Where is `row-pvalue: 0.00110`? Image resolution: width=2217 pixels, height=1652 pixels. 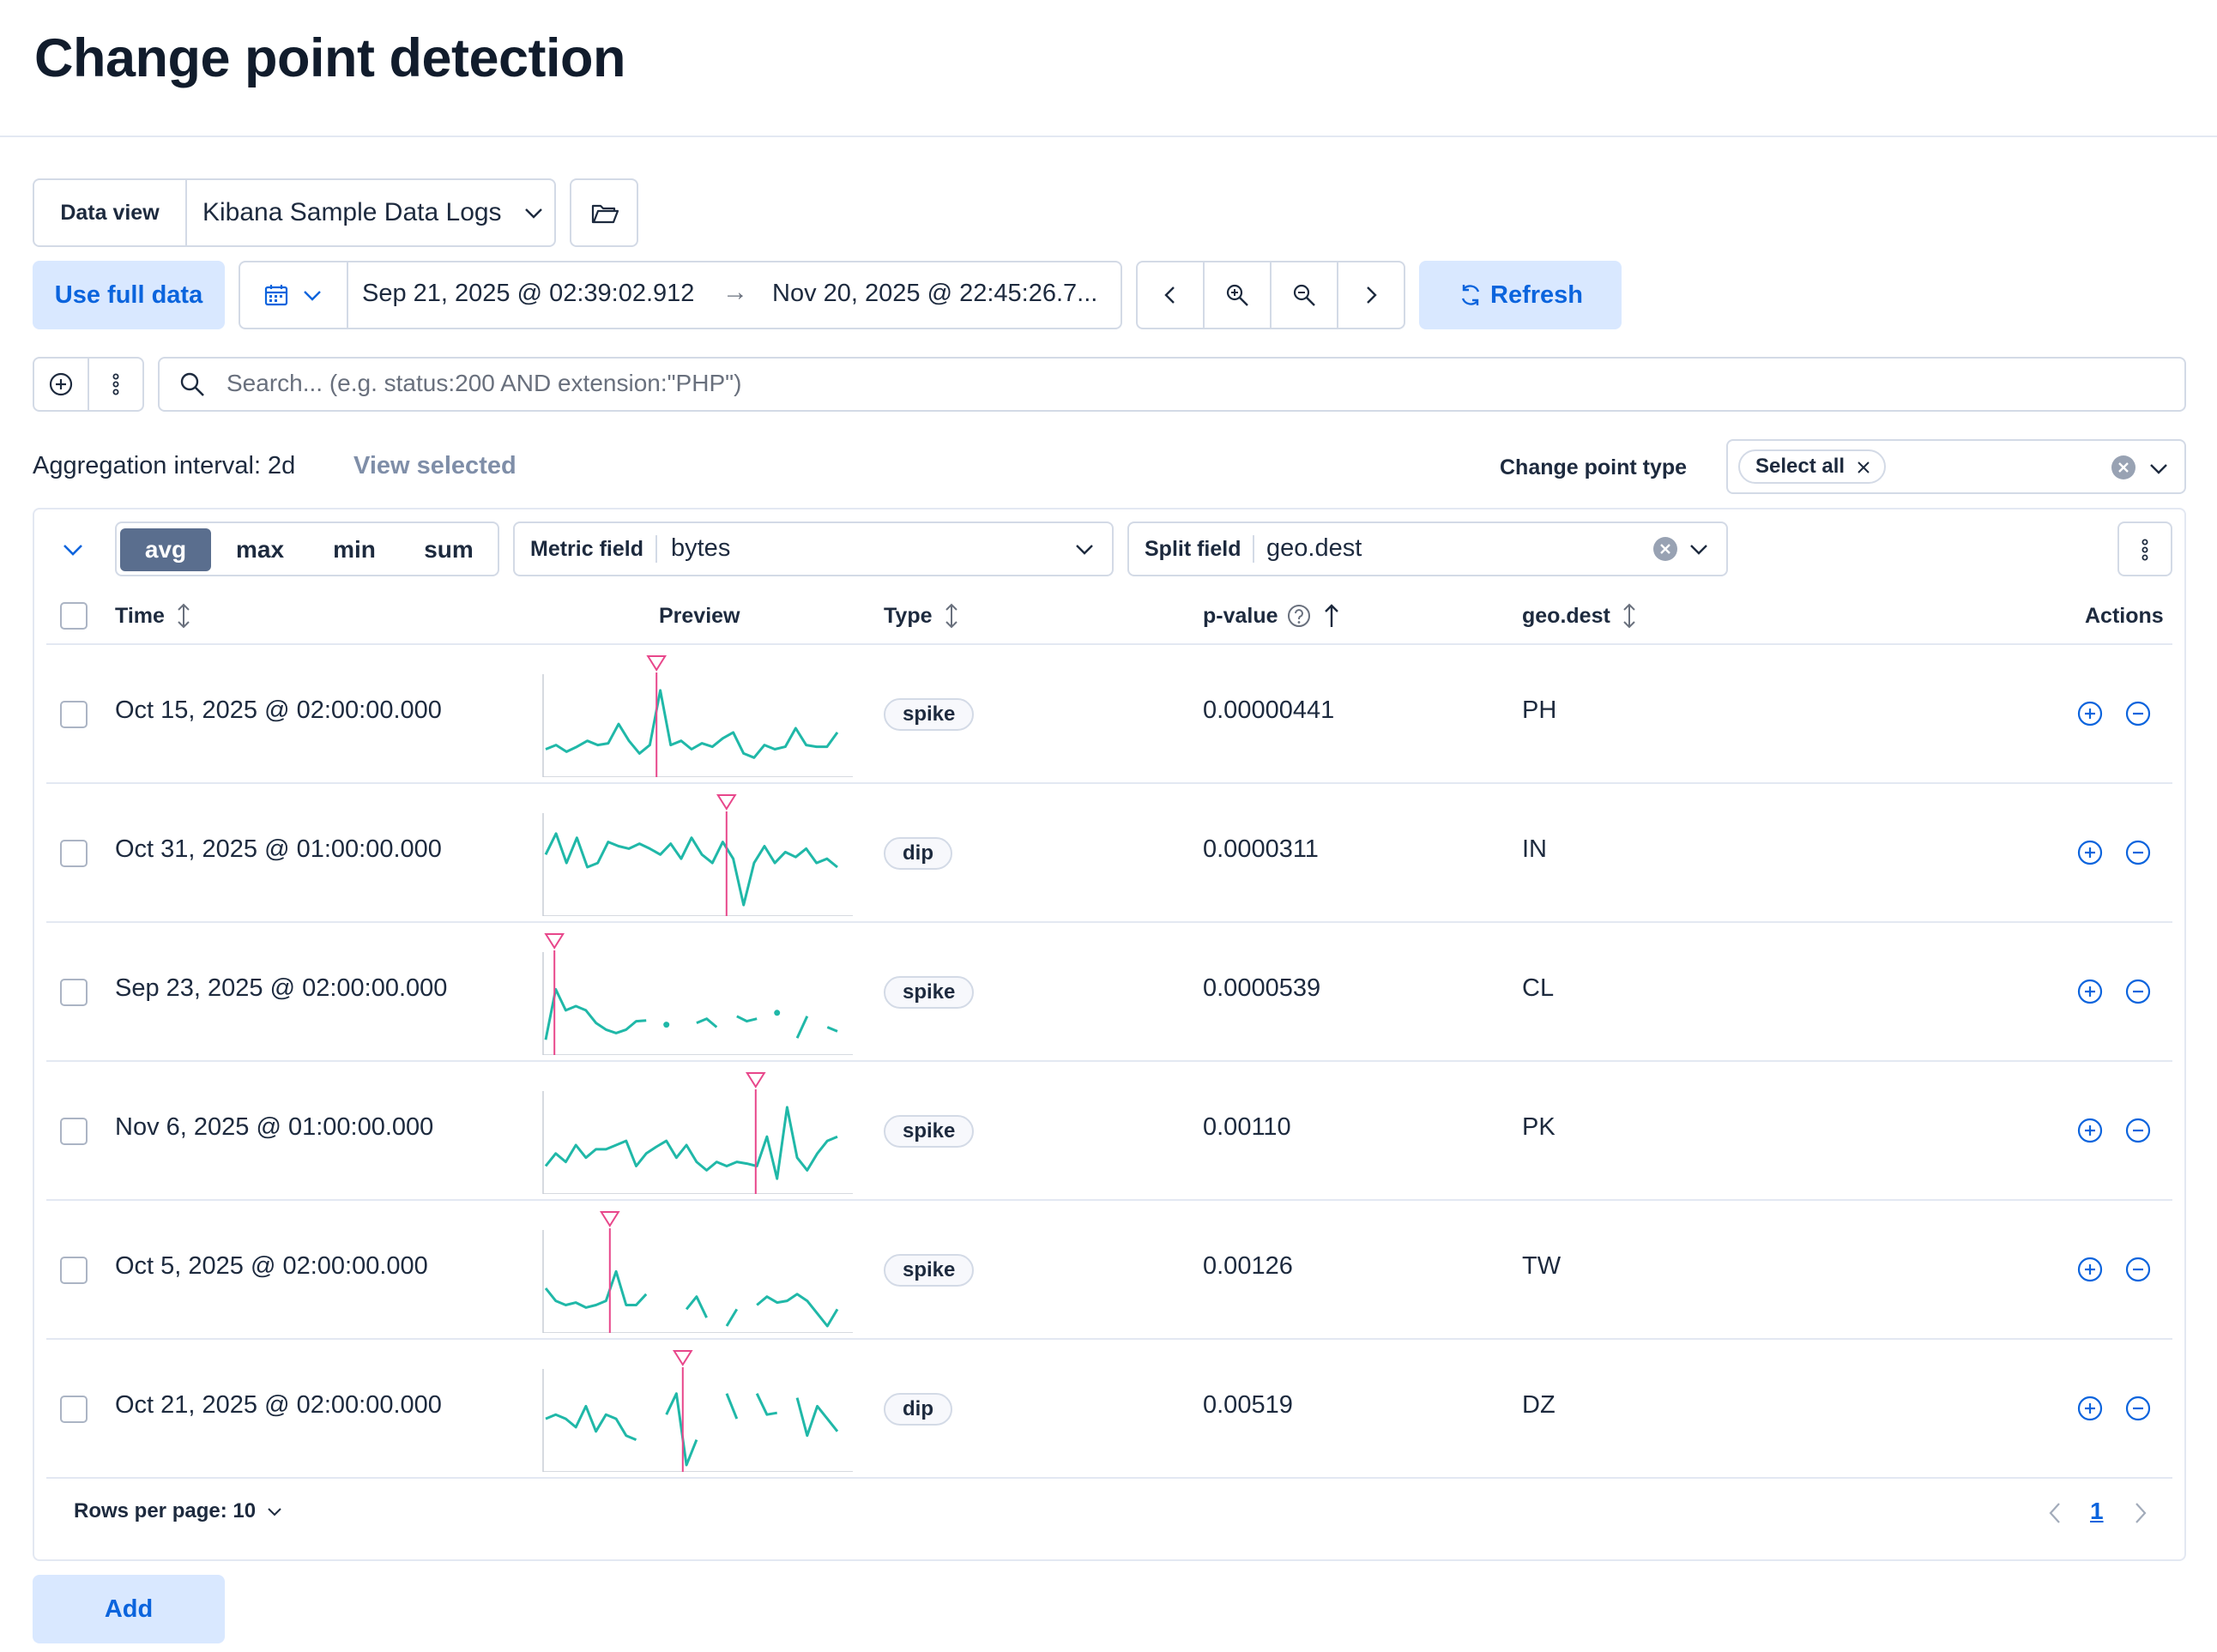 row-pvalue: 0.00110 is located at coordinates (1247, 1127).